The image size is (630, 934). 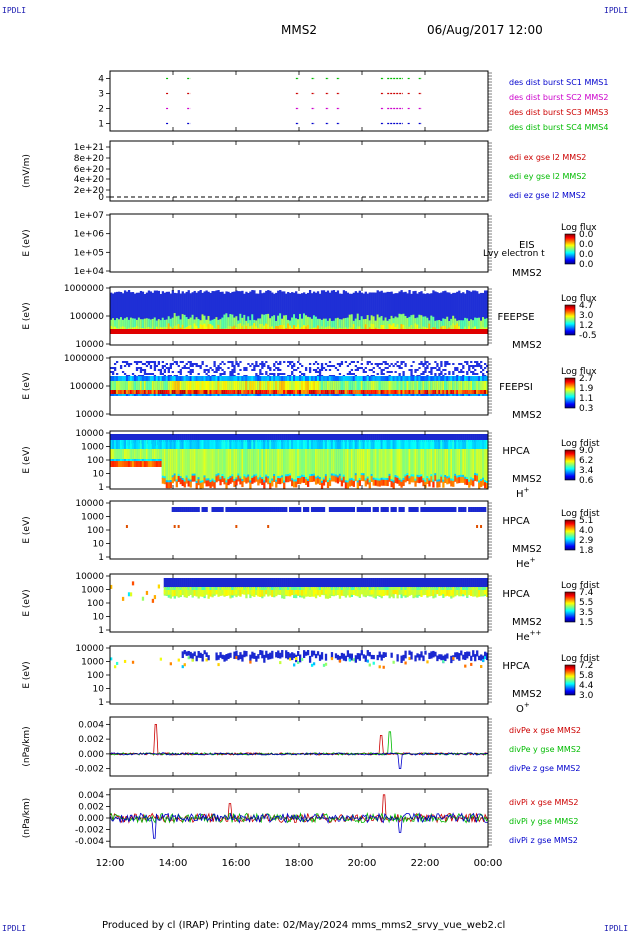 What do you see at coordinates (586, 306) in the screenshot?
I see `colorbar-tick-label: 4.7` at bounding box center [586, 306].